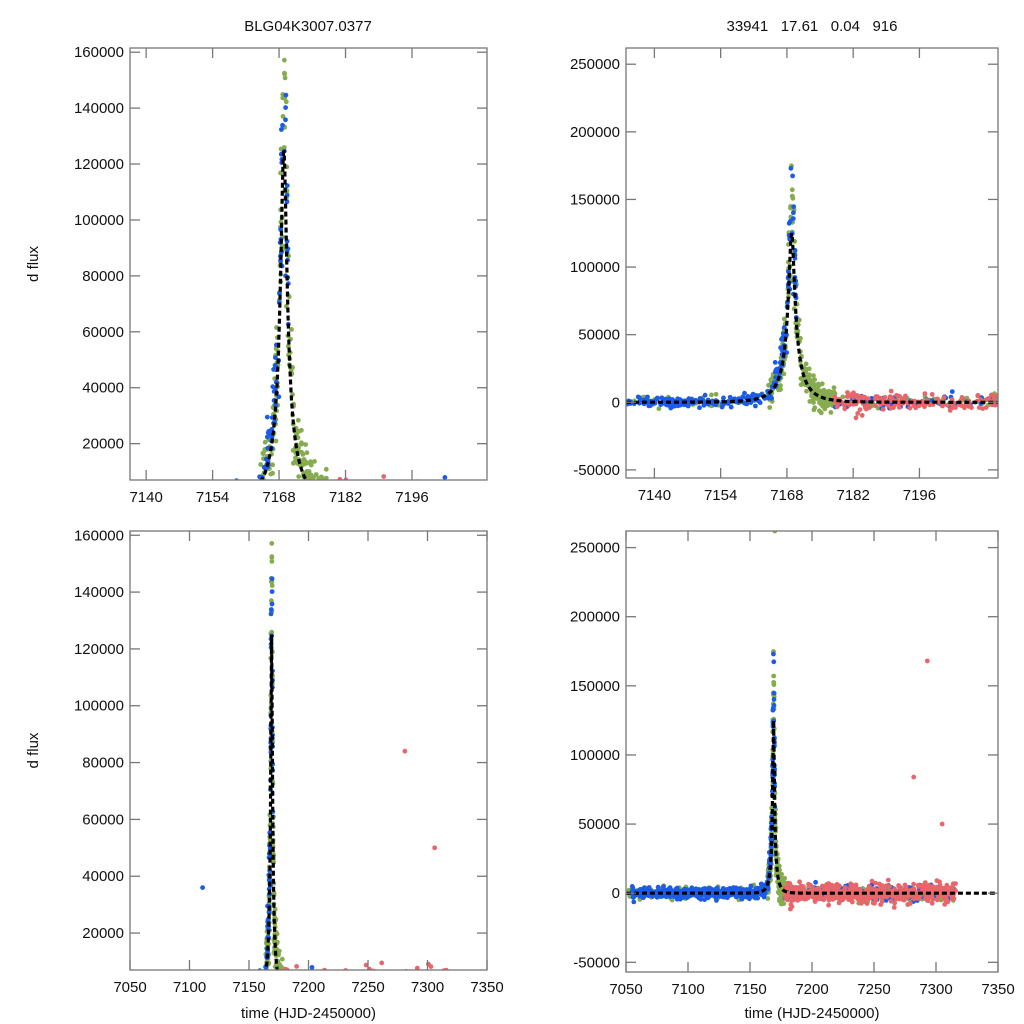  Describe the element at coordinates (304, 303) in the screenshot. I see `series-blue` at that location.